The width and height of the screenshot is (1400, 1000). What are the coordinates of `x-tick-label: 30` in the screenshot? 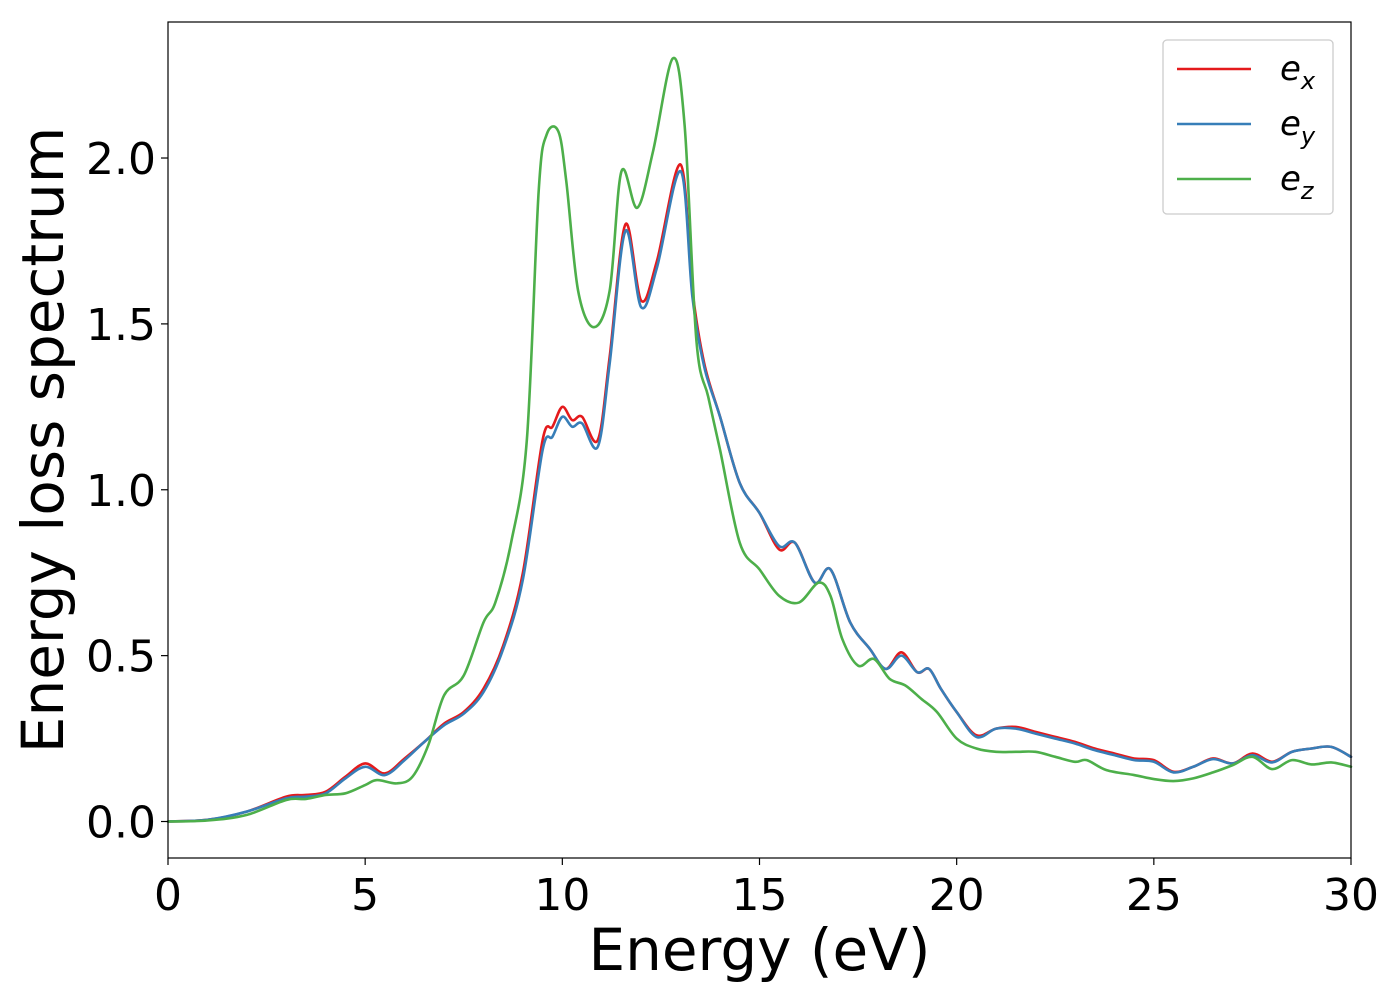 It's located at (1351, 895).